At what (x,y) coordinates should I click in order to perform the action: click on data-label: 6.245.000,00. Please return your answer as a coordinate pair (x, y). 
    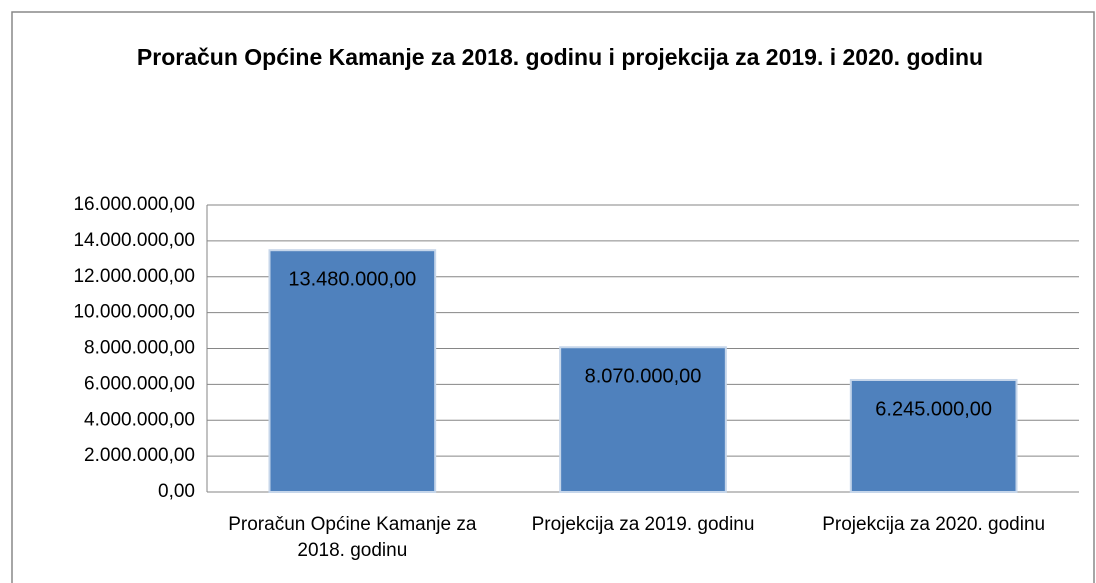
    Looking at the image, I should click on (933, 409).